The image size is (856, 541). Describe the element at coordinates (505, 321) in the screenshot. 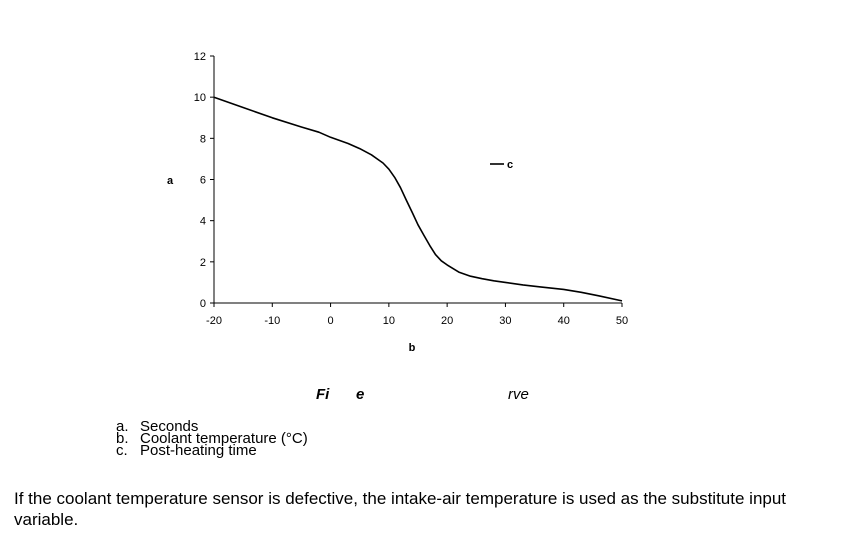

I see `x-tick-label: 30` at that location.